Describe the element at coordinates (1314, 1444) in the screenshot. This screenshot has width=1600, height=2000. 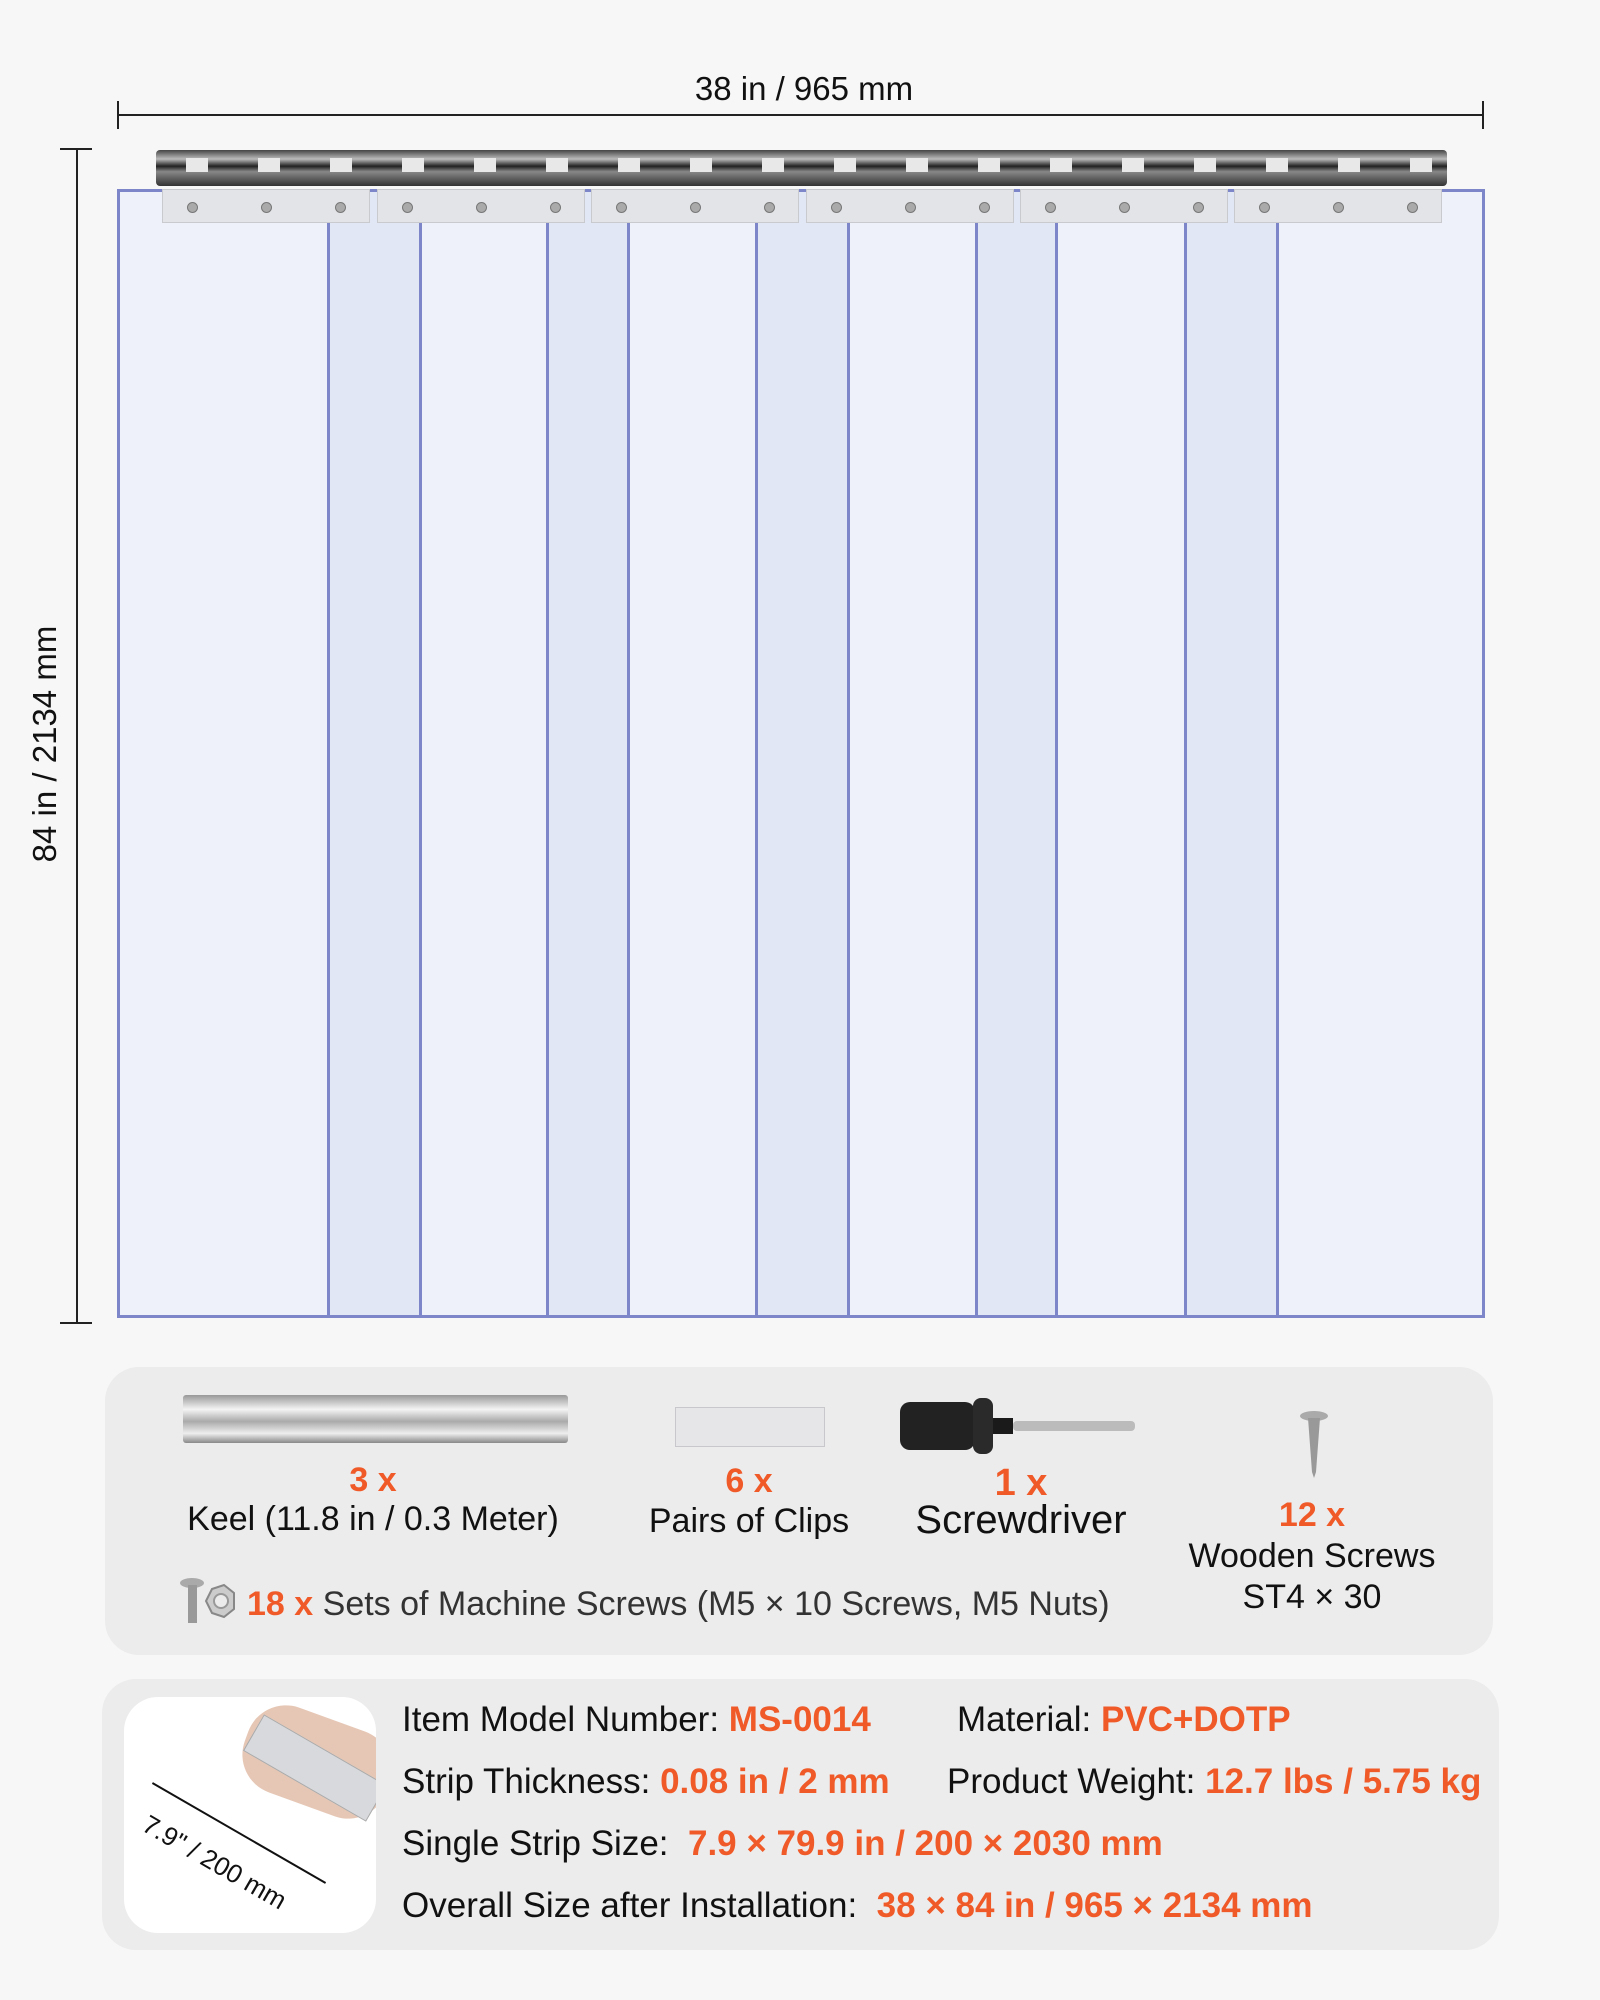
I see `wood-screw-icon` at that location.